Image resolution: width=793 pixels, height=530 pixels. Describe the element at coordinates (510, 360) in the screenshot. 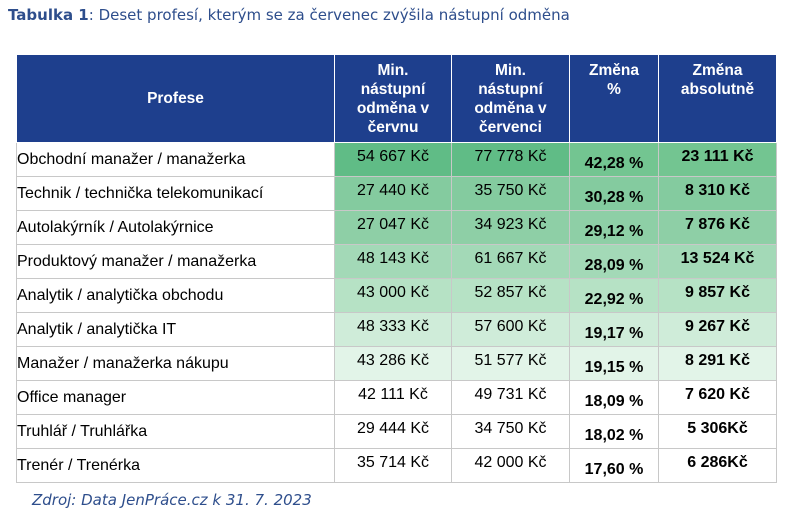

I see `july-salary-cell-value: 51 577 Kč` at that location.